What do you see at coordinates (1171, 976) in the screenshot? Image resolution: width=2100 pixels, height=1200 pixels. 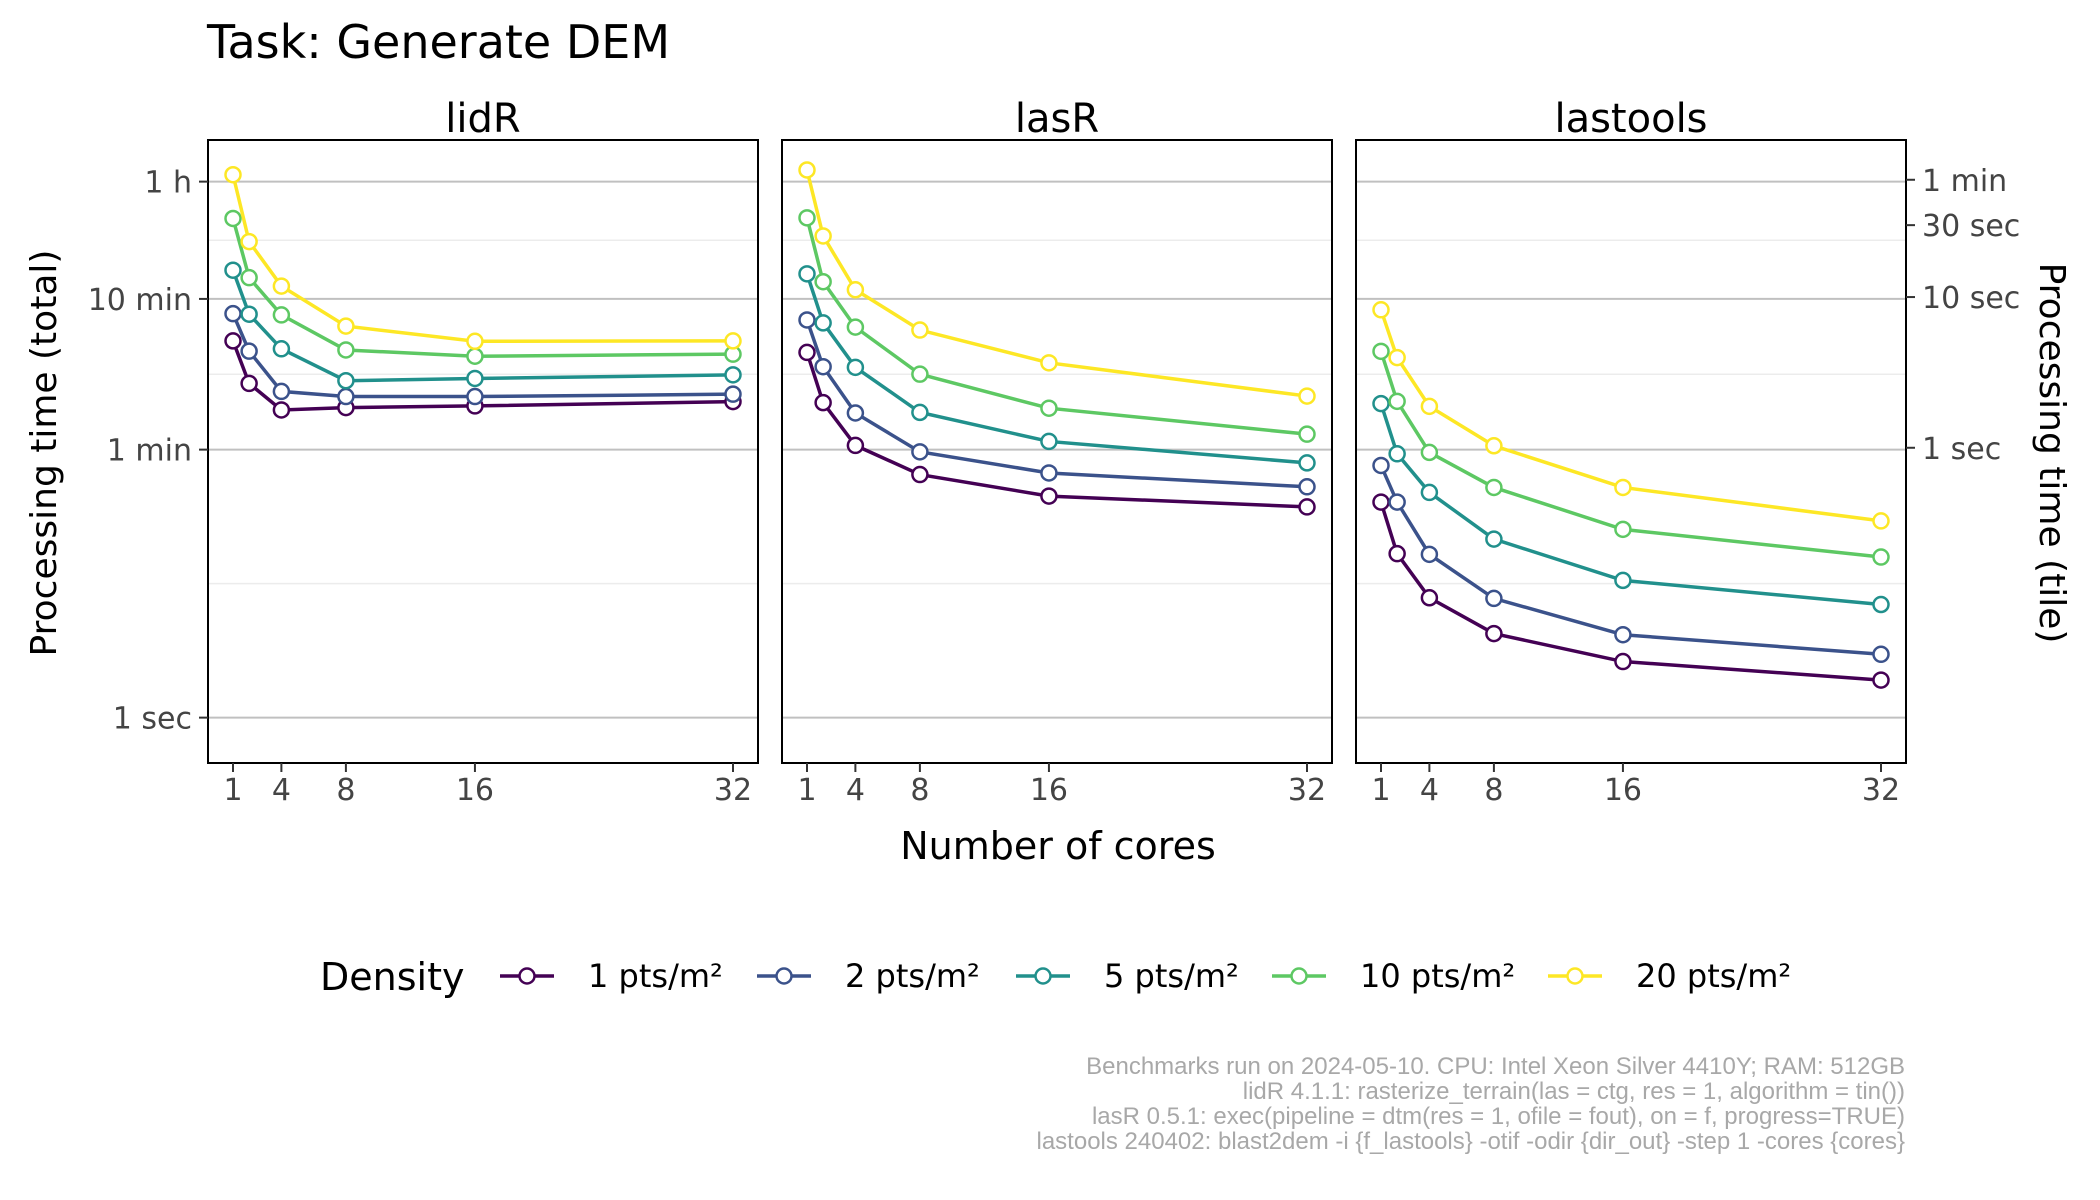 I see `legend-label: 5 pts/m²` at bounding box center [1171, 976].